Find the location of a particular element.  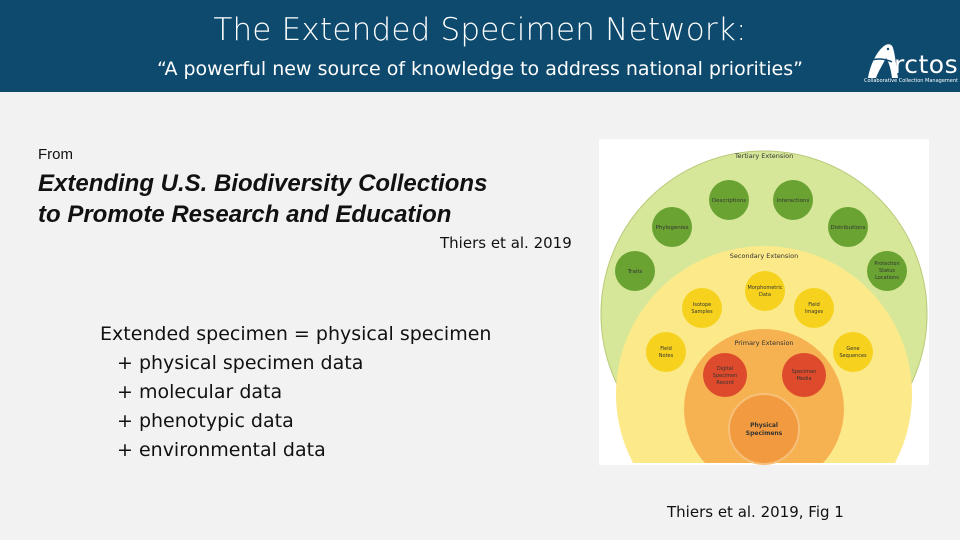

slide-title: The Extended Specimen Network: is located at coordinates (480, 30).